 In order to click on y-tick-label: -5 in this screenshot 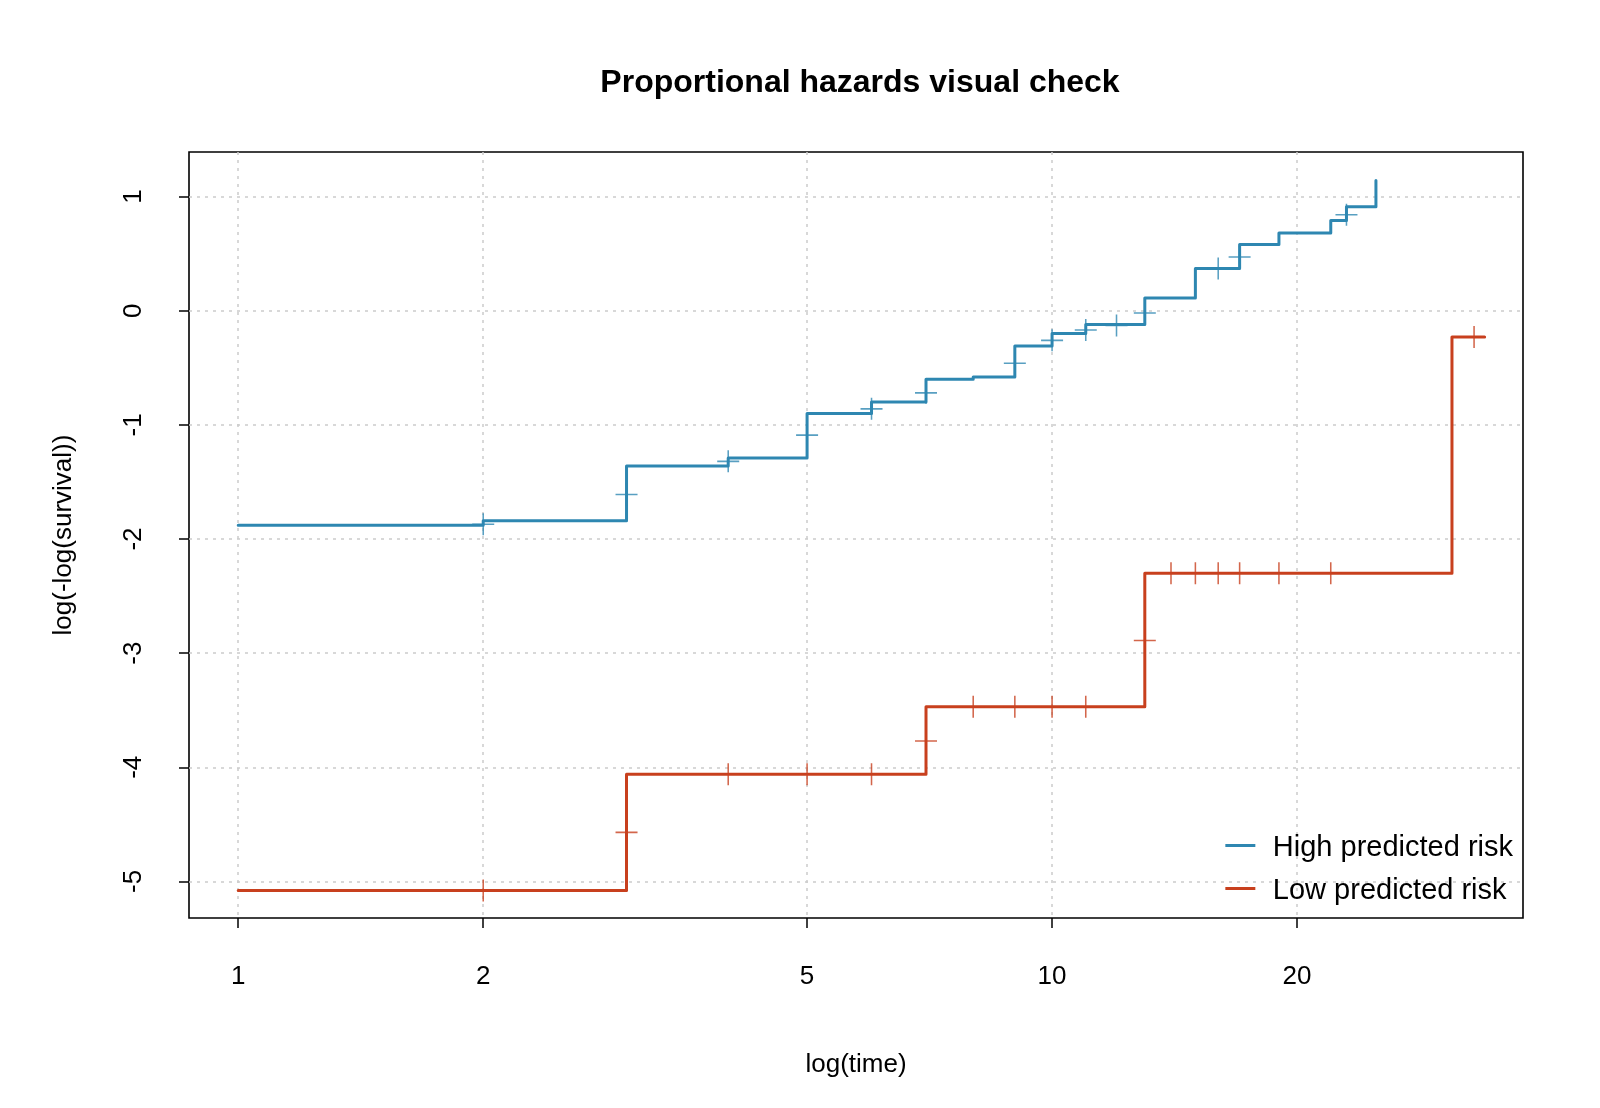, I will do `click(132, 881)`.